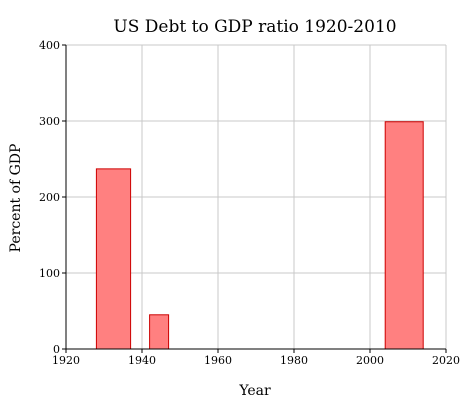 The height and width of the screenshot is (409, 475). I want to click on x-tick-label: 1980, so click(294, 360).